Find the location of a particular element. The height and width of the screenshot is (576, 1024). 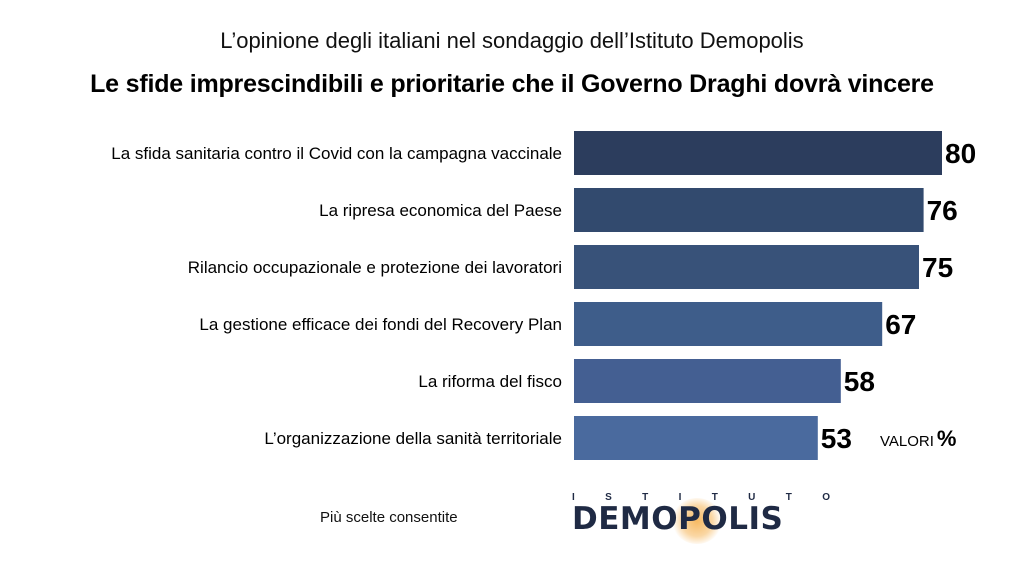

category-label: La ripresa economica del Paese is located at coordinates (440, 210).